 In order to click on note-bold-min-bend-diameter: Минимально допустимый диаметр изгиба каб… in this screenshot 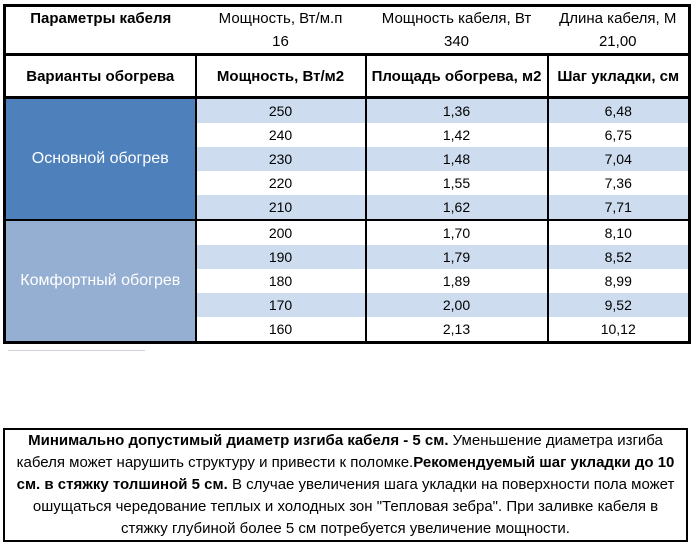, I will do `click(238, 440)`.